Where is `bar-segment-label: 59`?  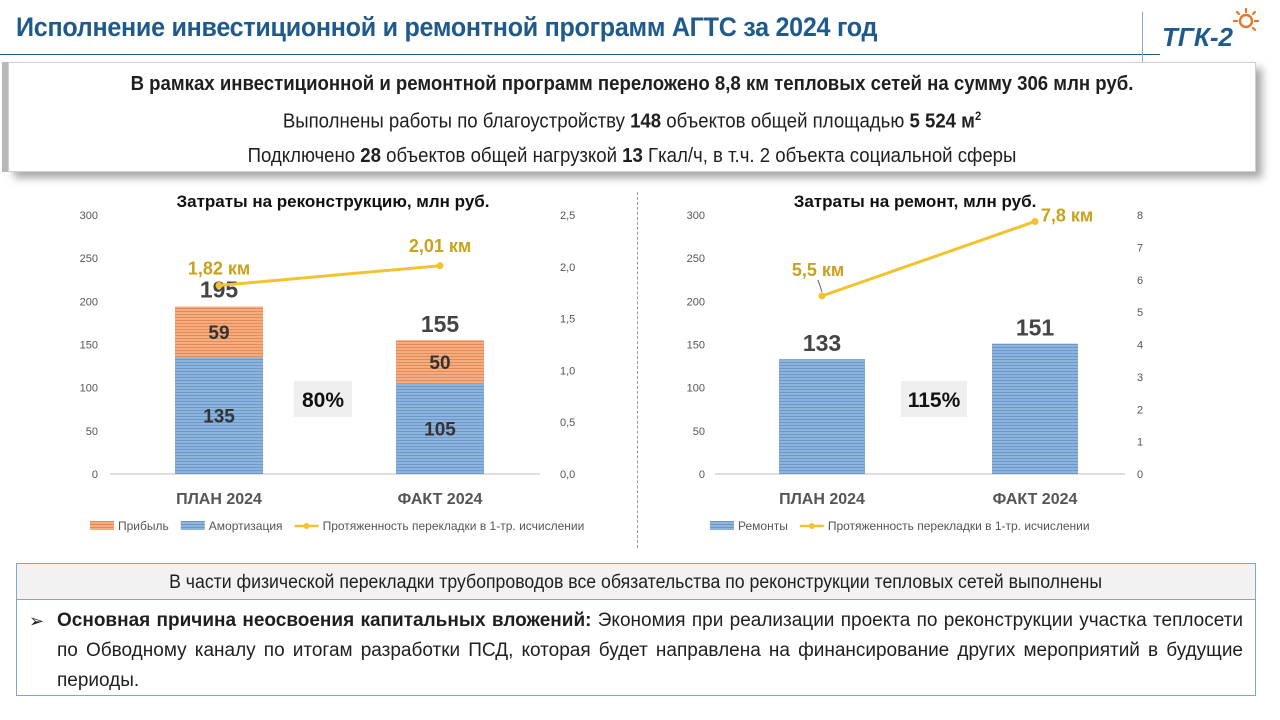 bar-segment-label: 59 is located at coordinates (218, 333).